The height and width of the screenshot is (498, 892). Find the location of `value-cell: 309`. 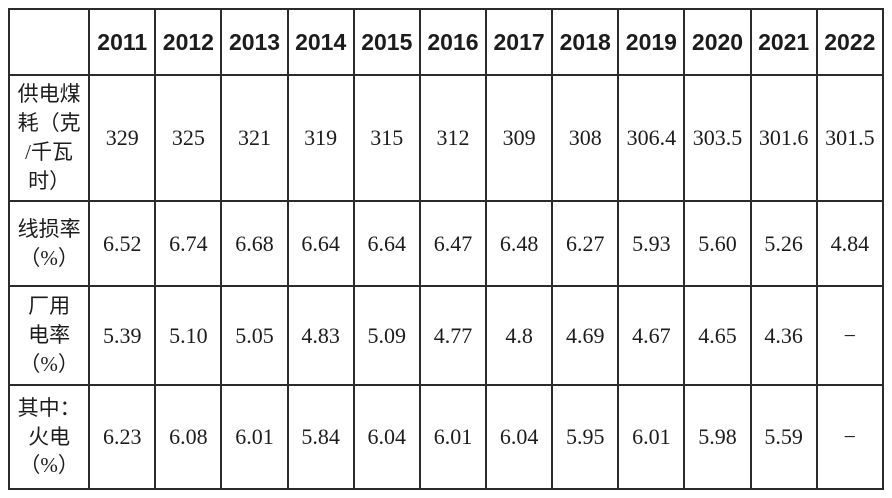

value-cell: 309 is located at coordinates (519, 138).